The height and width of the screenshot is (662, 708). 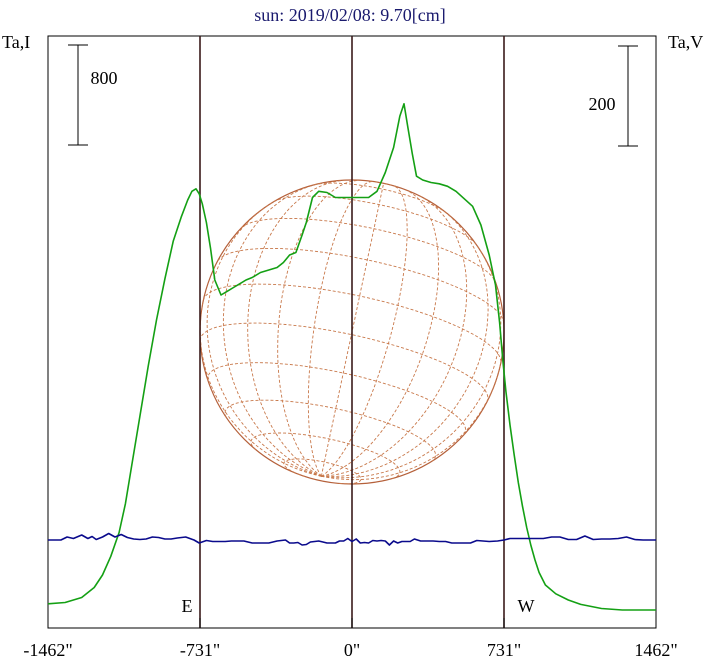 I want to click on left-axis-label: Ta,I, so click(x=16, y=42).